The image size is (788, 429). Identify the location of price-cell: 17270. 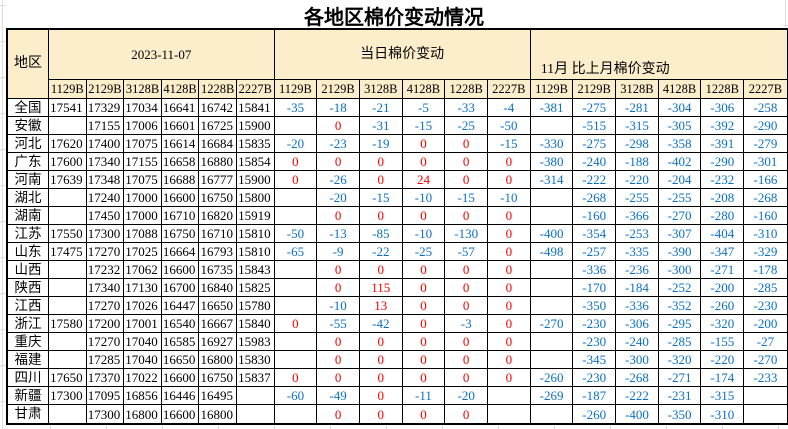
(105, 252).